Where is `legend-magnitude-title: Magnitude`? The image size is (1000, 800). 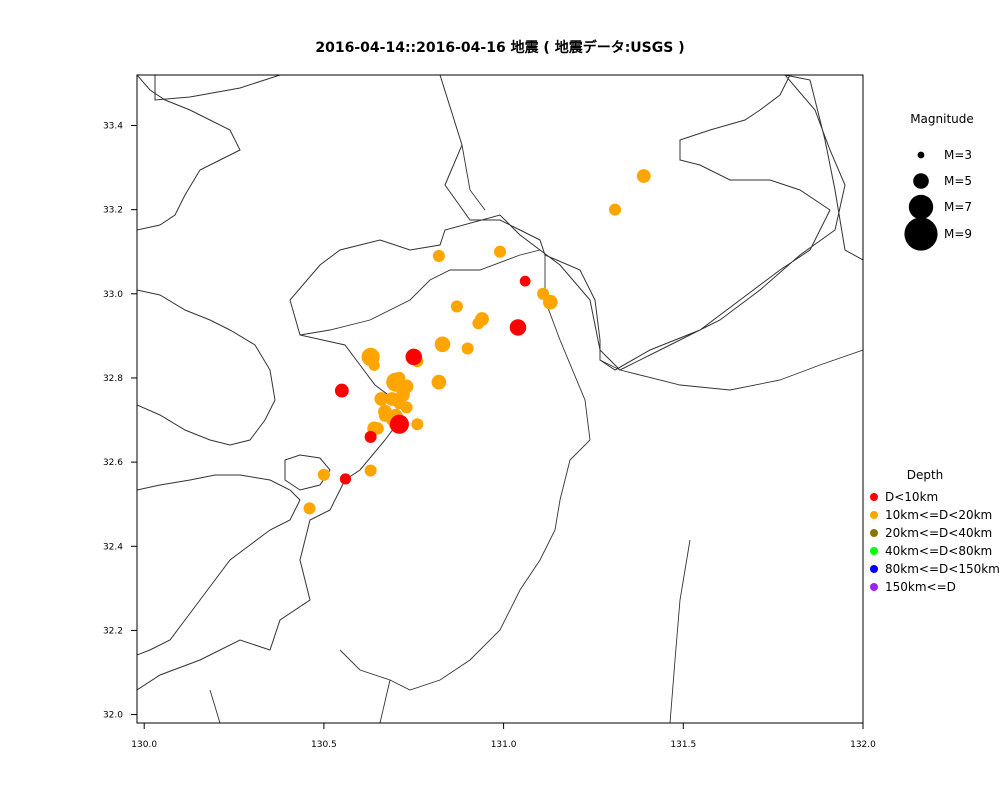 legend-magnitude-title: Magnitude is located at coordinates (942, 119).